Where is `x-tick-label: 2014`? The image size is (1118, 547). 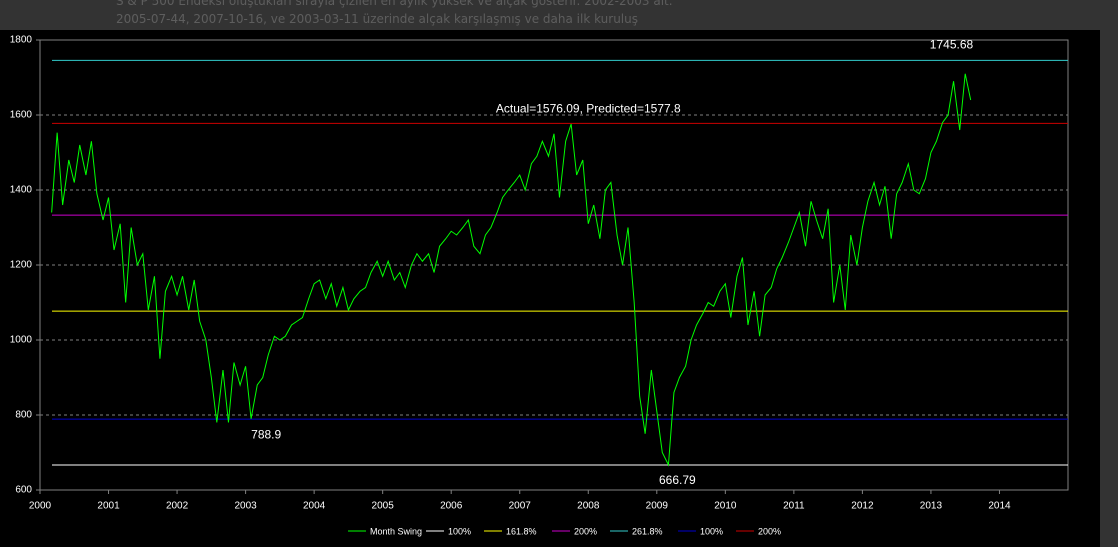 x-tick-label: 2014 is located at coordinates (999, 506).